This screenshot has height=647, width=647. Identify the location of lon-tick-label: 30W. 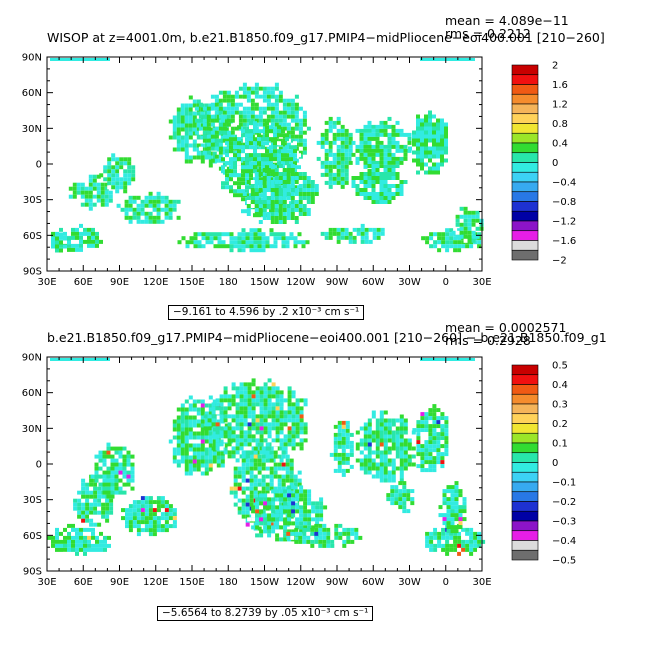
(409, 582).